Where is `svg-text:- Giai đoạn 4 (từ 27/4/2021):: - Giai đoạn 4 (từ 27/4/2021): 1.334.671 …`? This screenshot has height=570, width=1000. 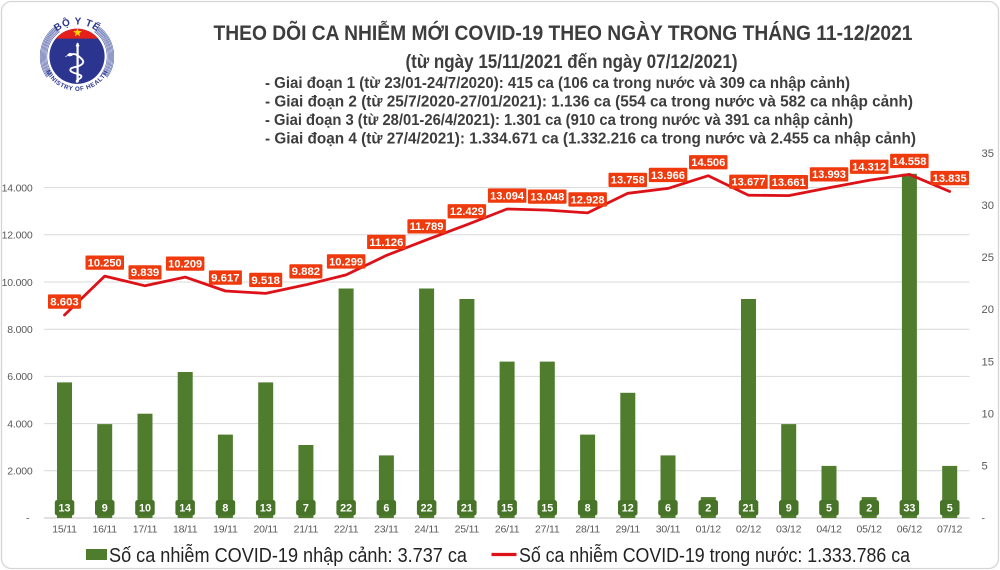
svg-text:- Giai đoạn 4 (từ 27/4/2021):: - Giai đoạn 4 (từ 27/4/2021): 1.334.671 … is located at coordinates (590, 139).